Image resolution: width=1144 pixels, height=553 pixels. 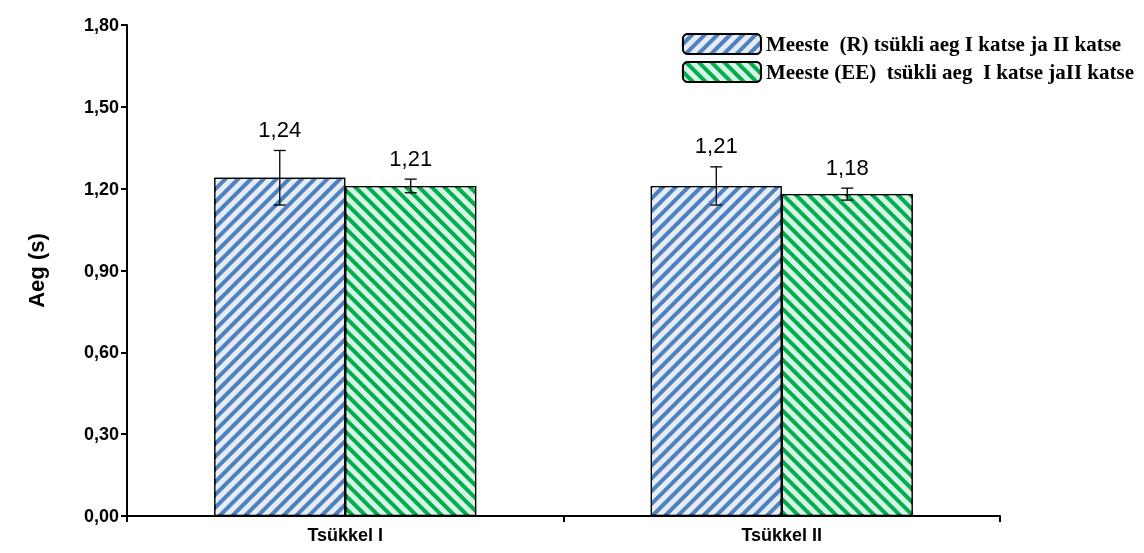 I want to click on legend-label: Meeste (EE) tsükli aeg I katse jaII katse, so click(x=950, y=72).